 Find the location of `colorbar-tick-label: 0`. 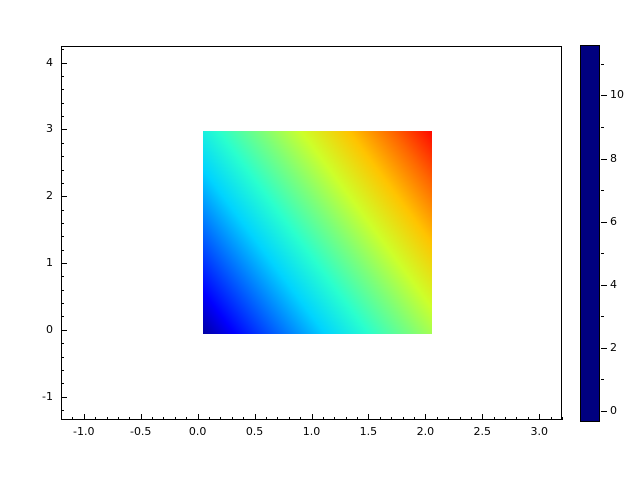

colorbar-tick-label: 0 is located at coordinates (613, 410).